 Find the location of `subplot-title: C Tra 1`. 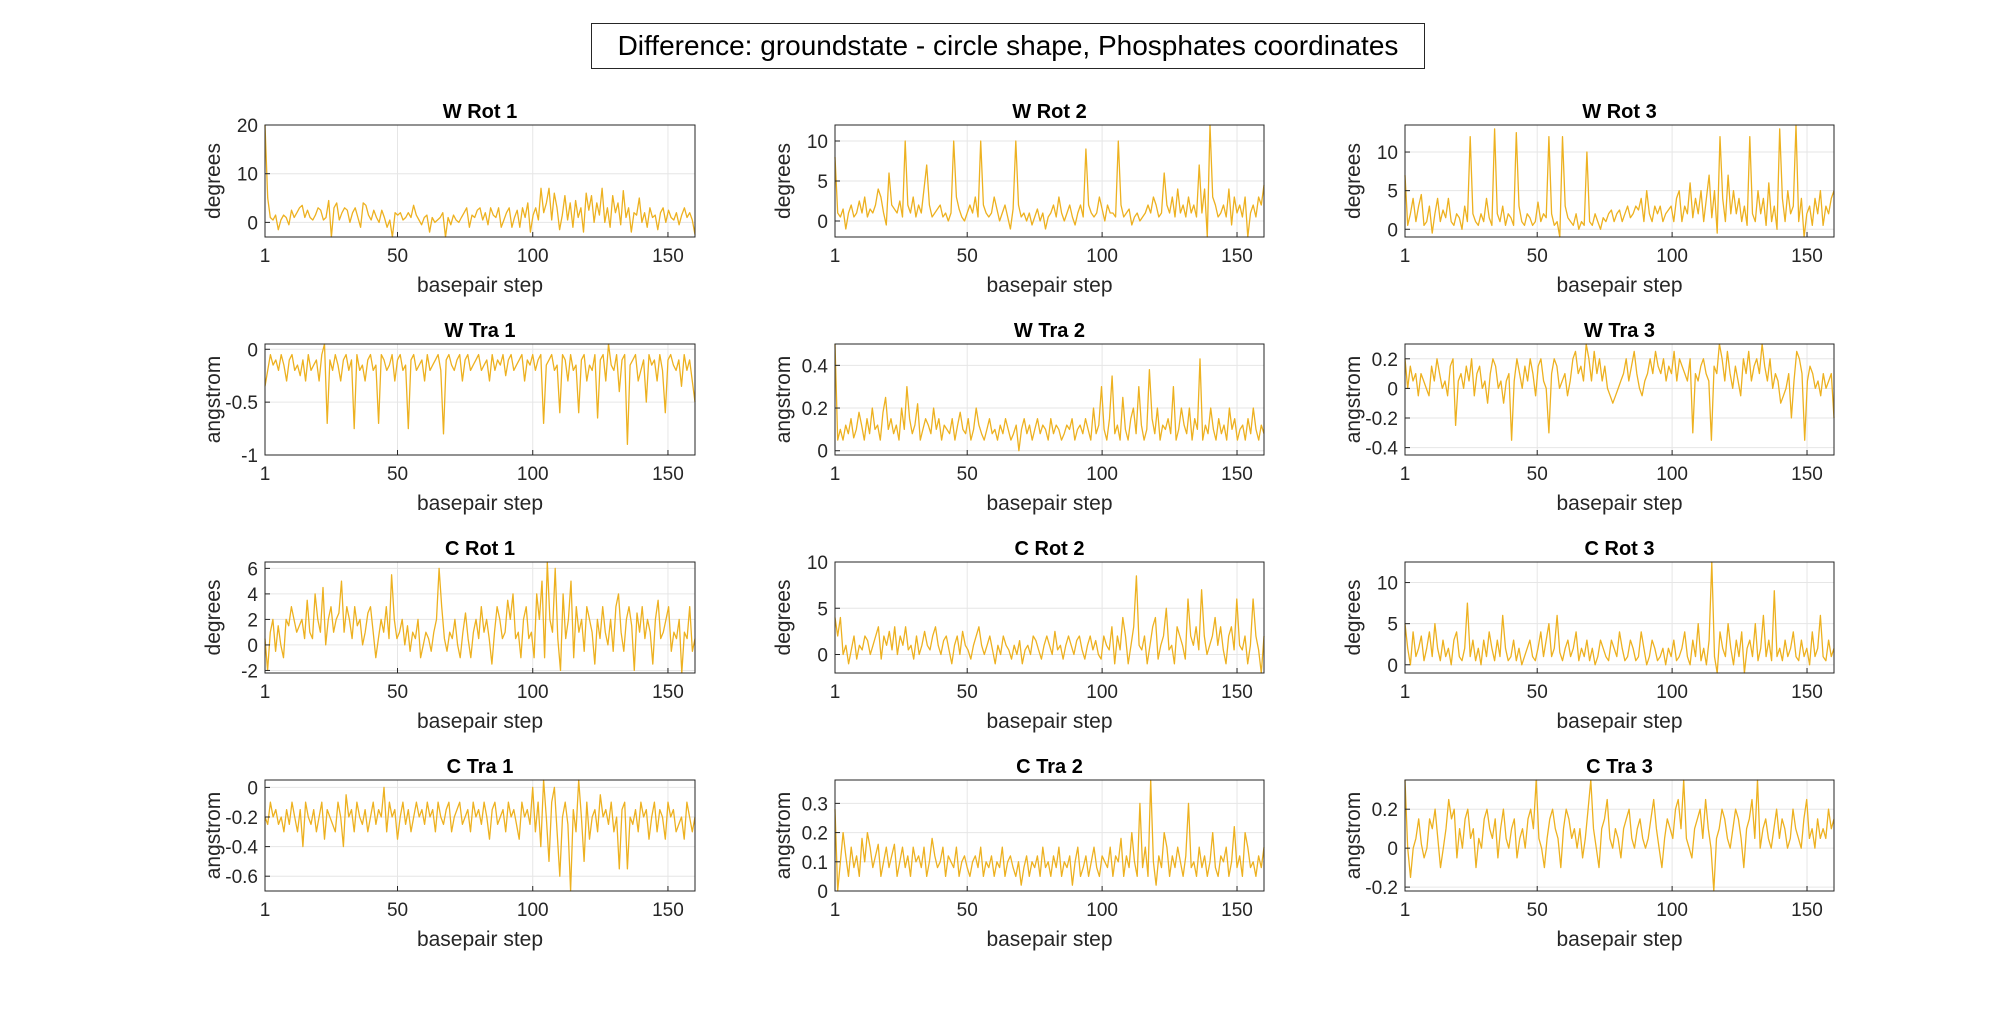

subplot-title: C Tra 1 is located at coordinates (480, 767).